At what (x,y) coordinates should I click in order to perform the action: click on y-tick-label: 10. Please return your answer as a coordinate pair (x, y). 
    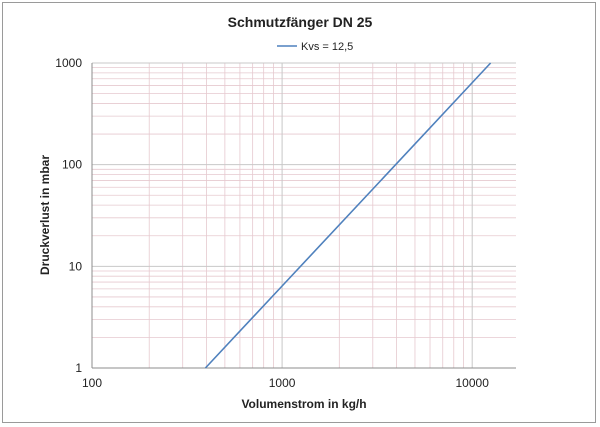
    Looking at the image, I should click on (76, 266).